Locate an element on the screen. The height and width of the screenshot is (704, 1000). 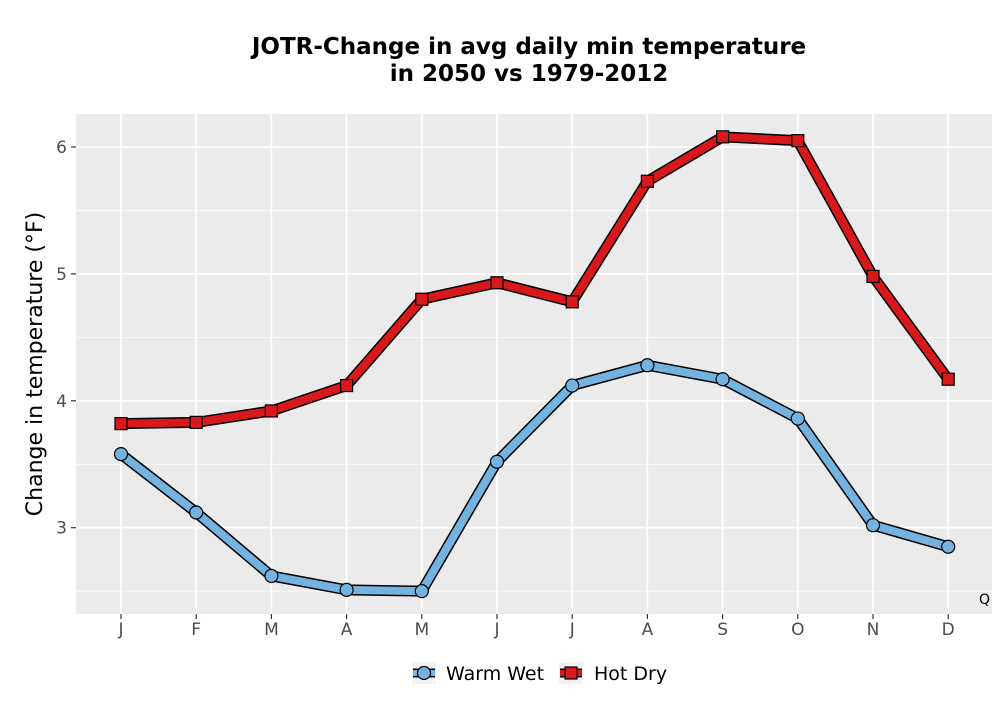
y-axis-label: Change in temperature (°F) is located at coordinates (35, 364).